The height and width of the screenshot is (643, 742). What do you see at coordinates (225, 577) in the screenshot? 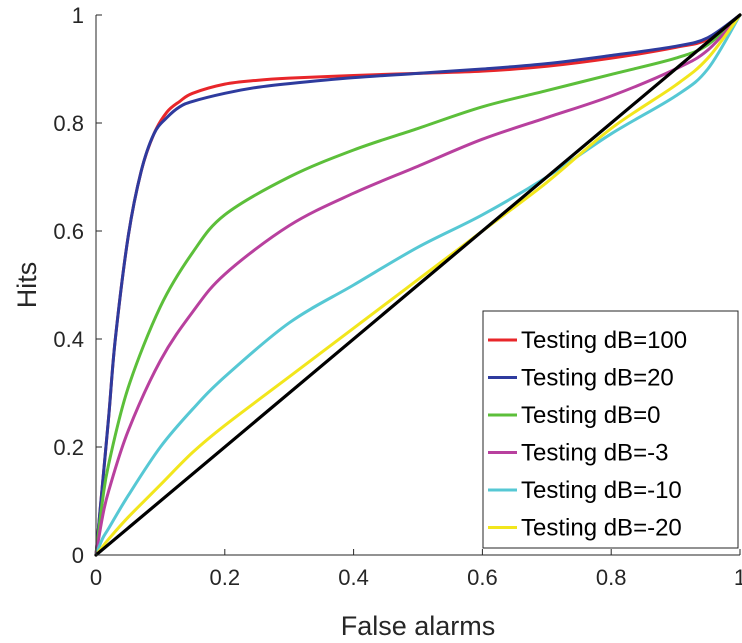
I see `x-tick-label: 0.2` at bounding box center [225, 577].